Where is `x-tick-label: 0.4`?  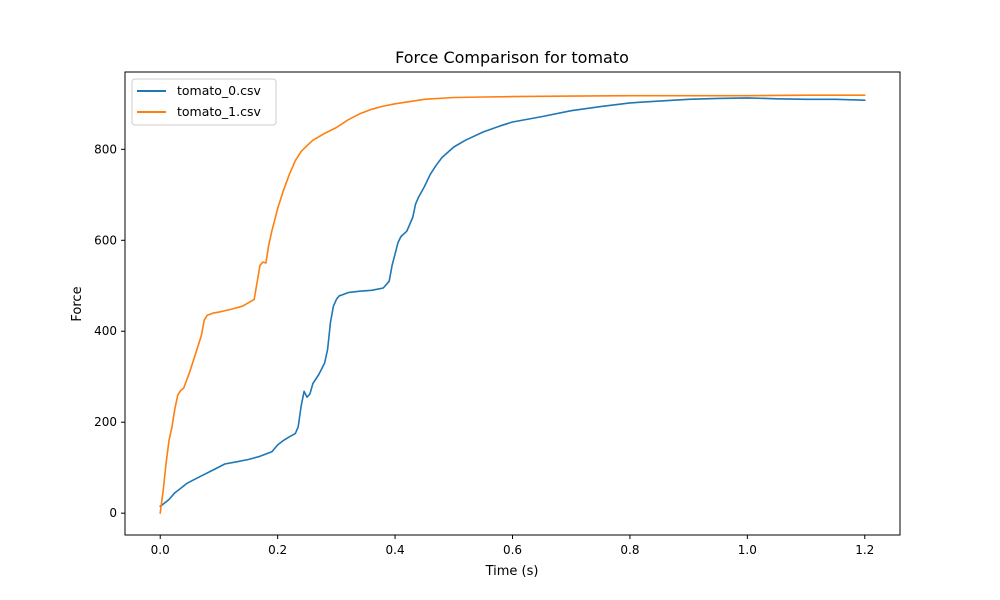 x-tick-label: 0.4 is located at coordinates (395, 550).